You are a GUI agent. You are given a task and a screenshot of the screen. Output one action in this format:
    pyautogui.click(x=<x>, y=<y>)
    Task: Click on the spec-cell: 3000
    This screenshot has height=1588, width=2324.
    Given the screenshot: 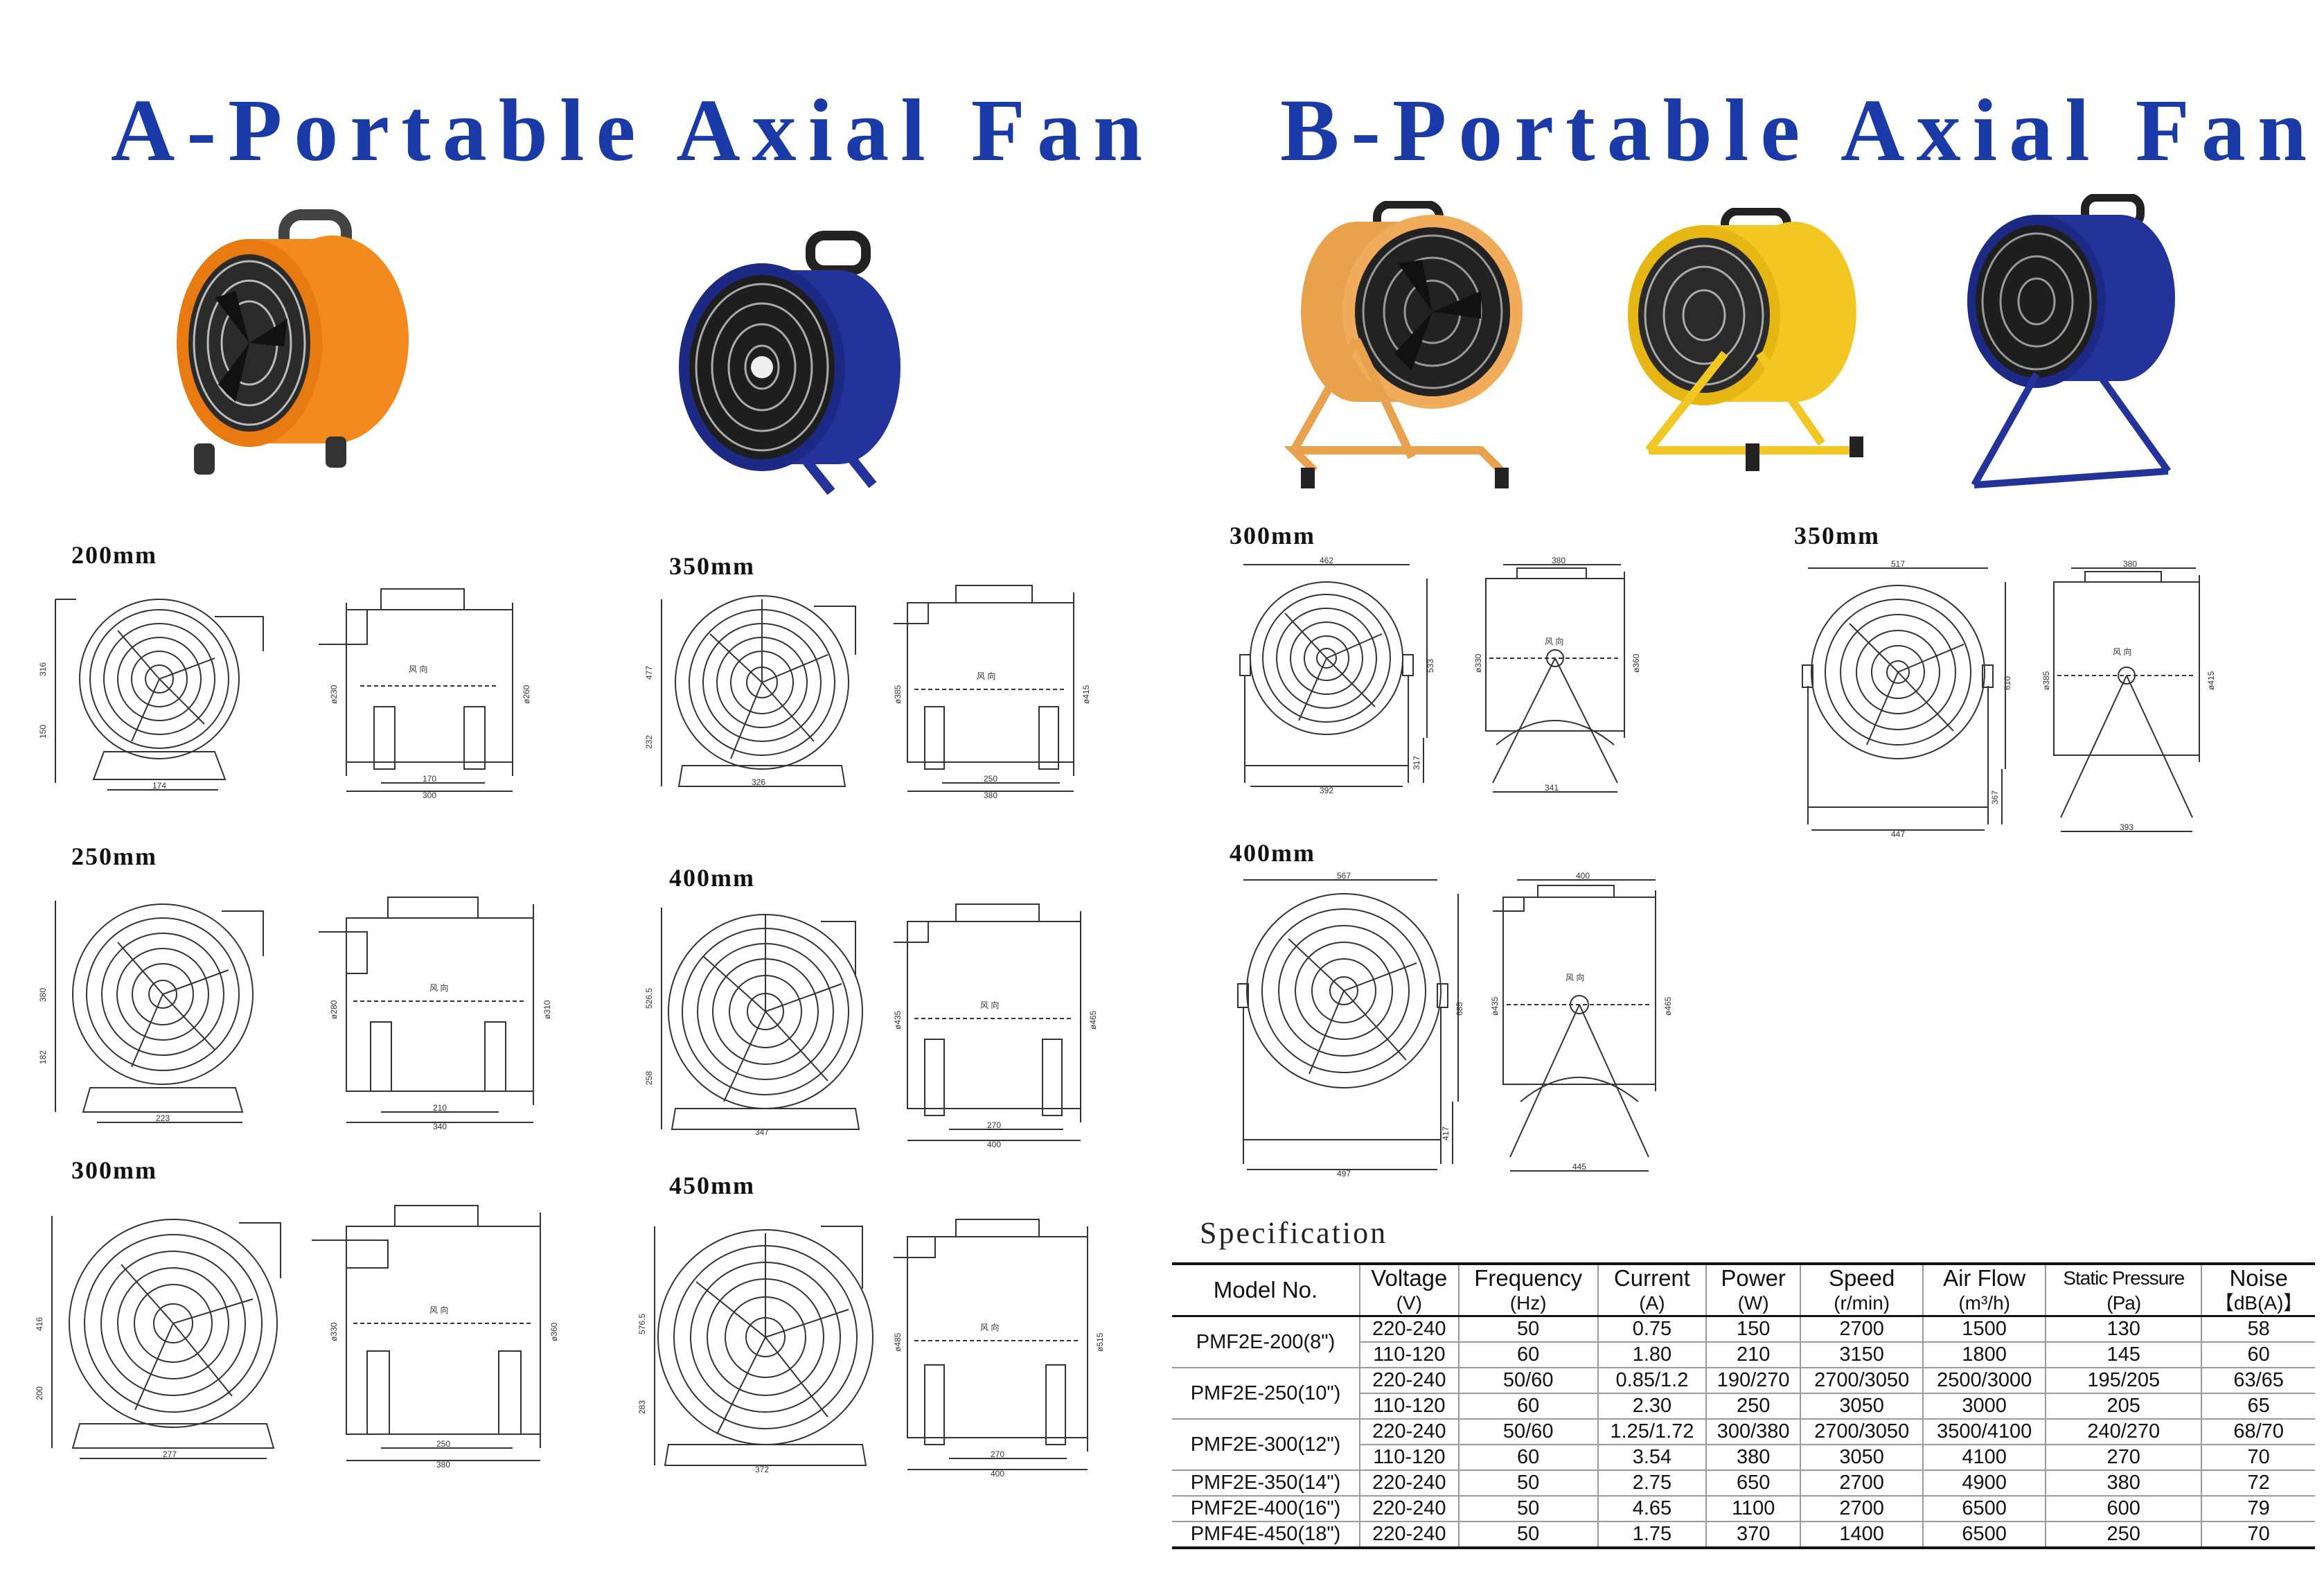 What is the action you would take?
    pyautogui.click(x=1984, y=1406)
    